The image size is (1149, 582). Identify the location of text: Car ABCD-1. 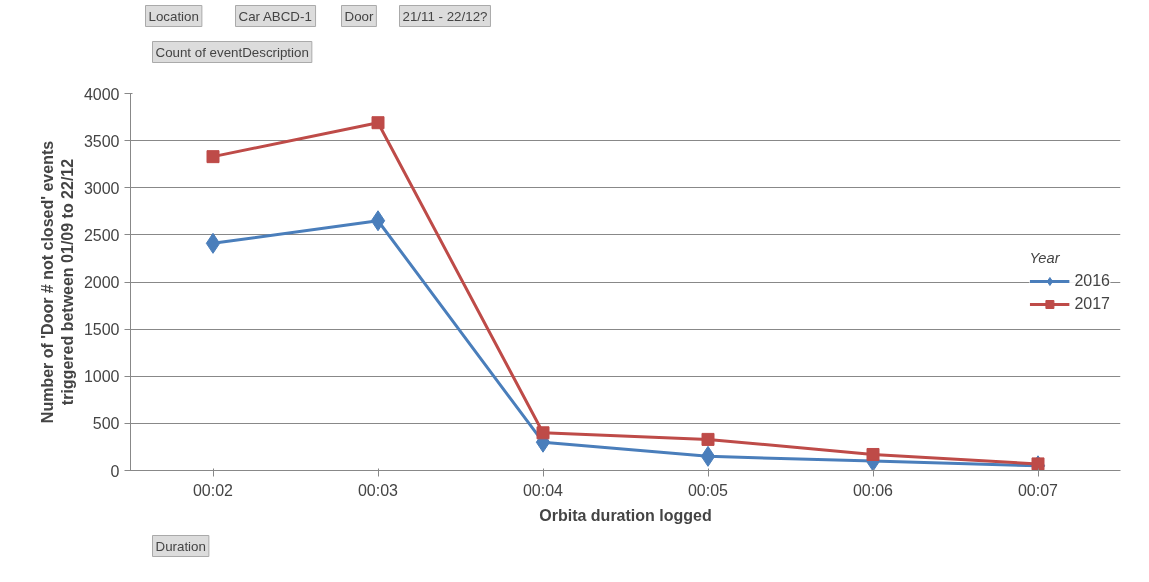
(275, 16).